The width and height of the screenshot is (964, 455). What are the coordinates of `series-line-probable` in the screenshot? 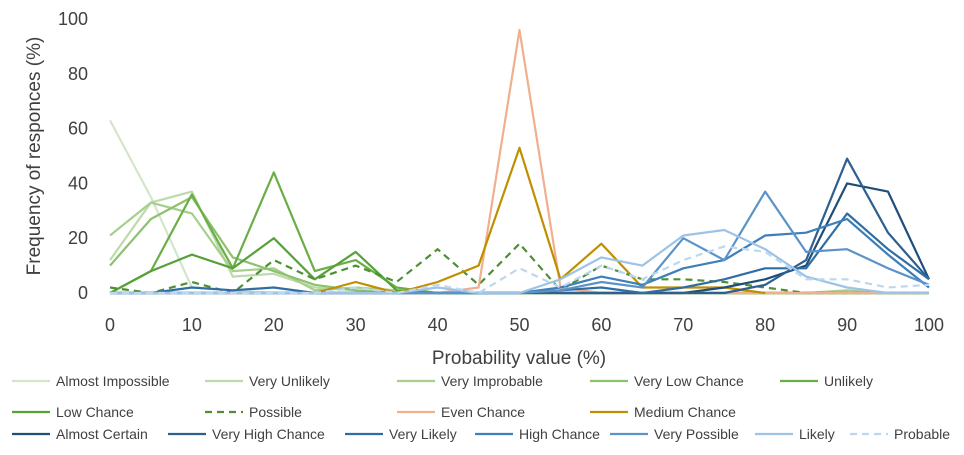 It's located at (520, 270).